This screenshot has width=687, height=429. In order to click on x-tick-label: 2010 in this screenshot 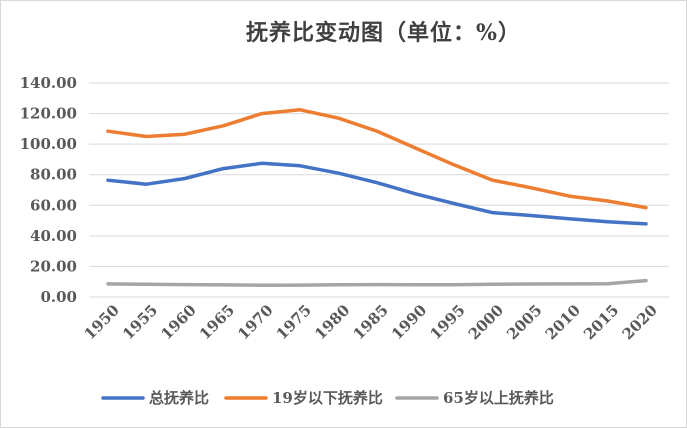, I will do `click(563, 322)`.